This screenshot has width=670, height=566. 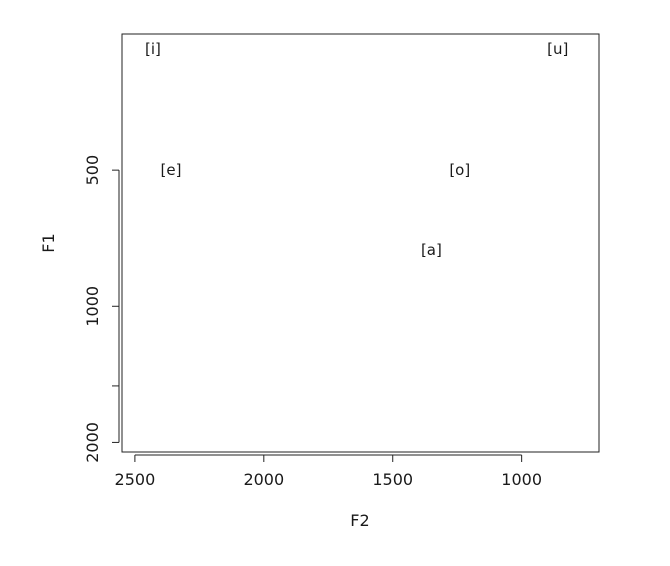 What do you see at coordinates (153, 49) in the screenshot?
I see `vowel-point-label: [i]` at bounding box center [153, 49].